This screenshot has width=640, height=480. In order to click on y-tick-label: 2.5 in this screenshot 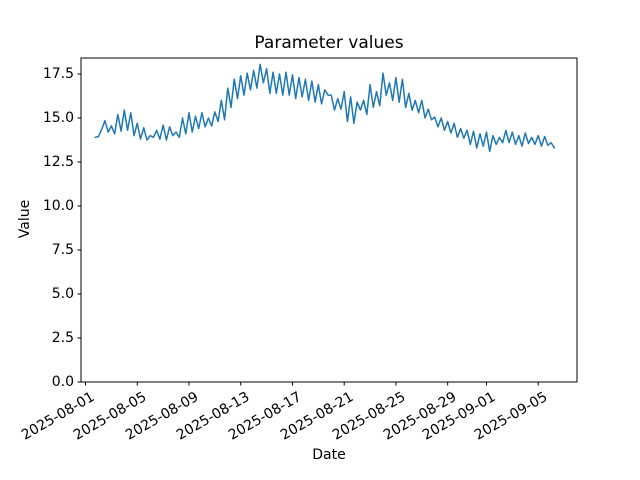, I will do `click(62, 338)`.